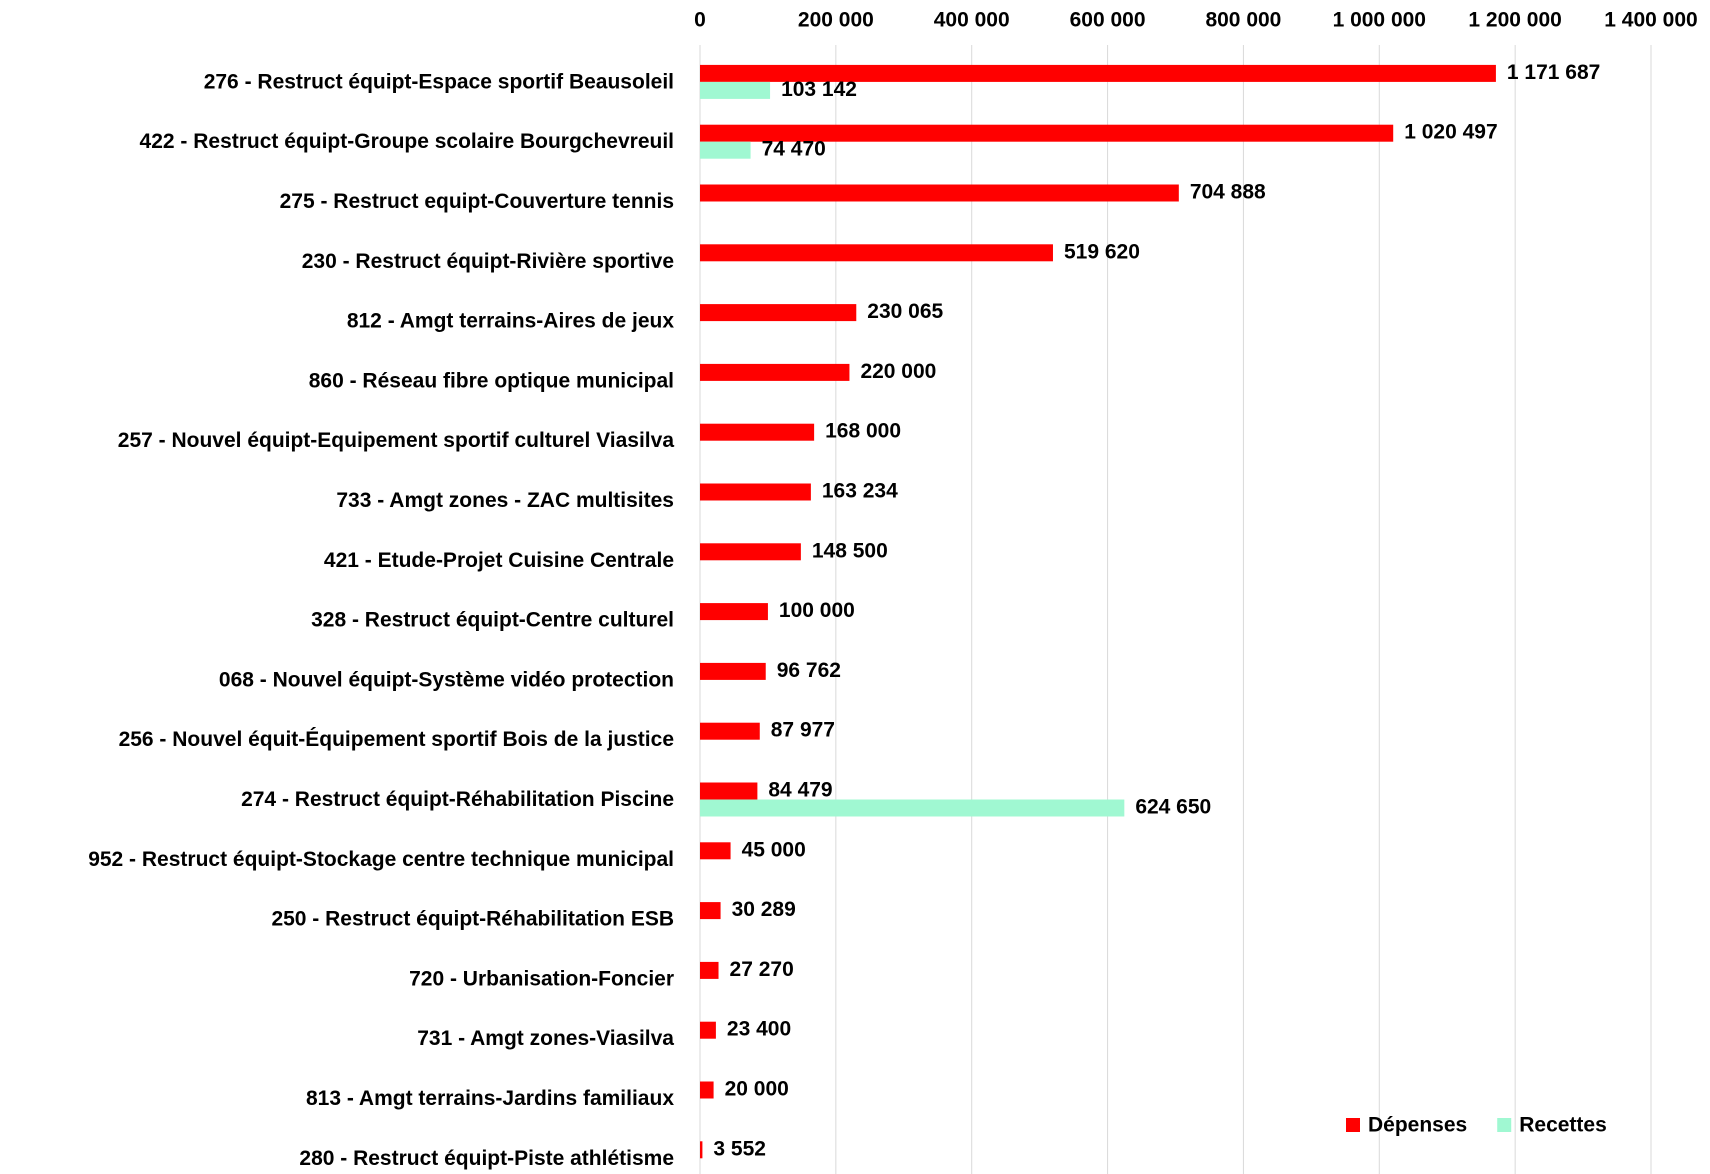  I want to click on x-tick-label: 1 400 000, so click(1650, 20).